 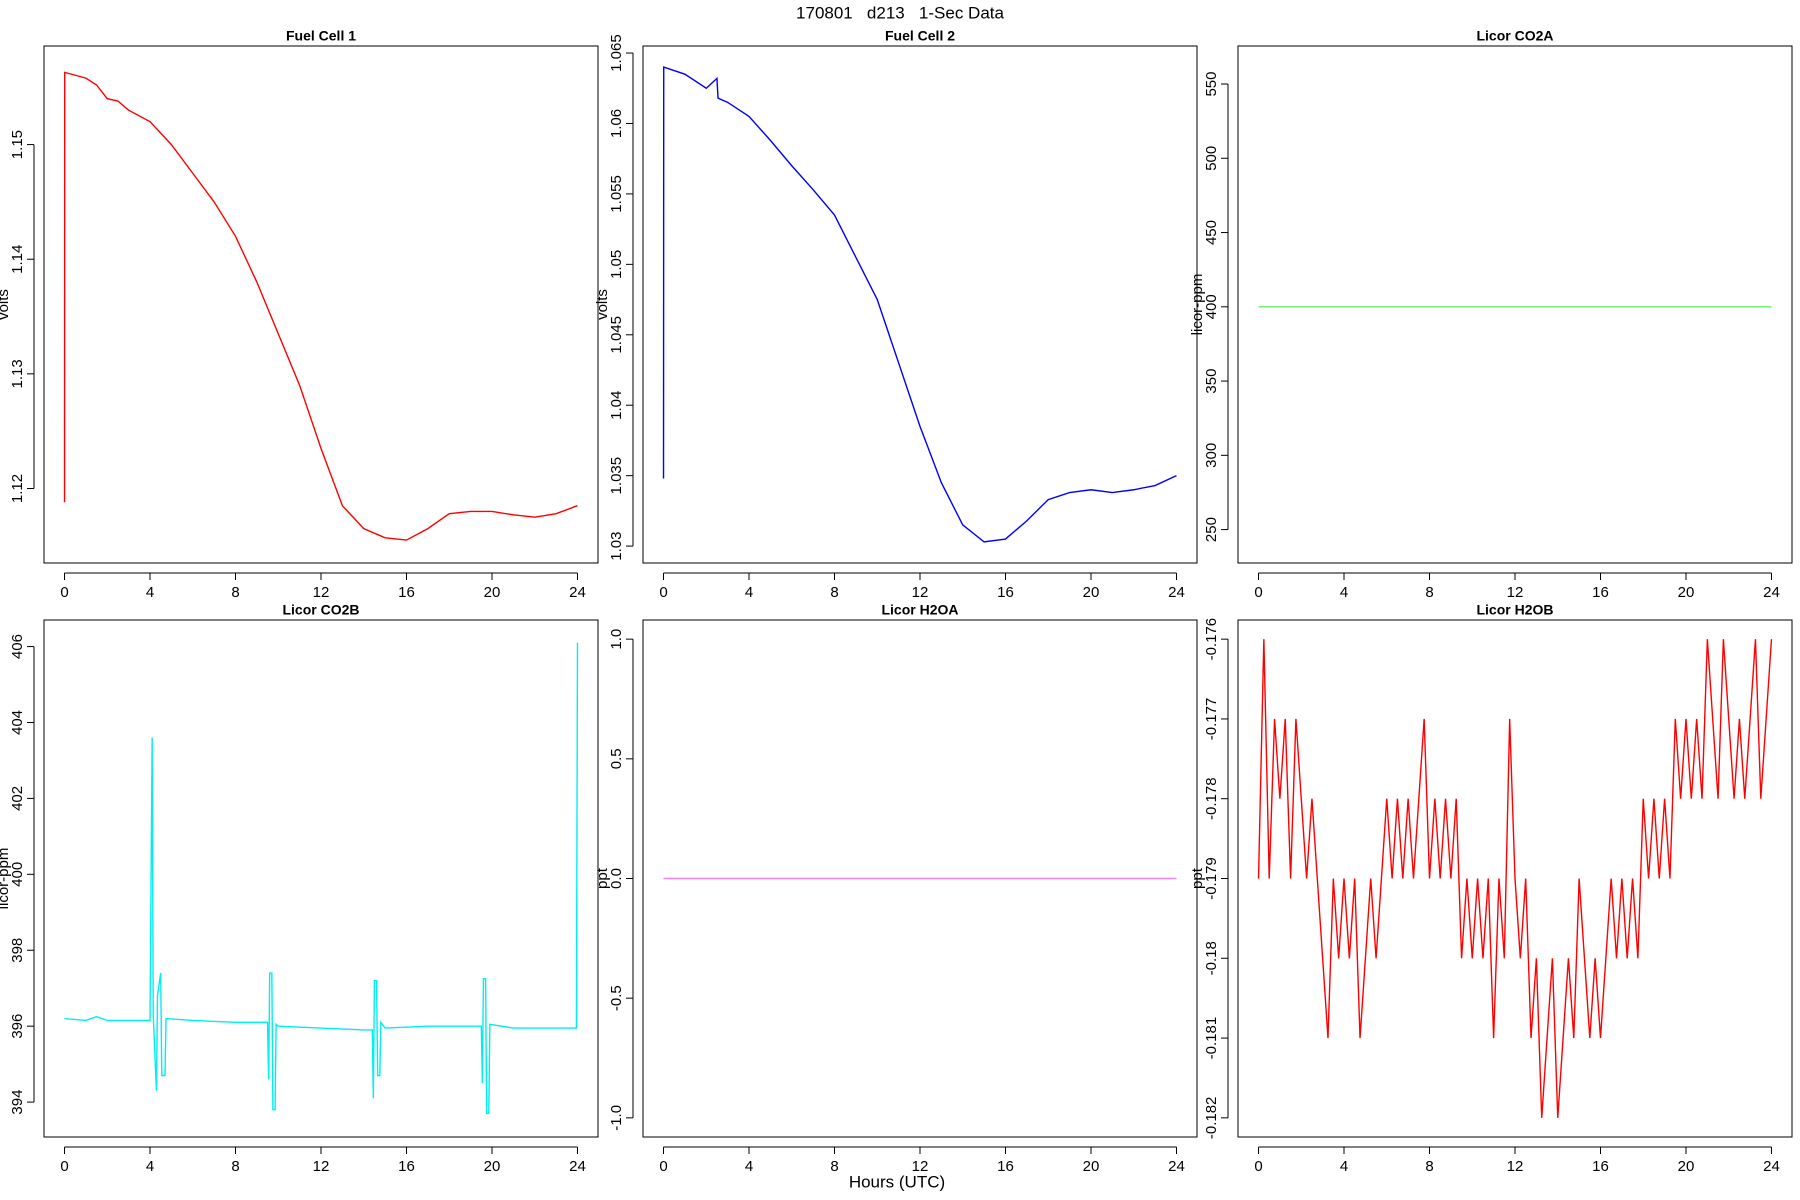 What do you see at coordinates (17, 874) in the screenshot?
I see `y-tick-label: 400` at bounding box center [17, 874].